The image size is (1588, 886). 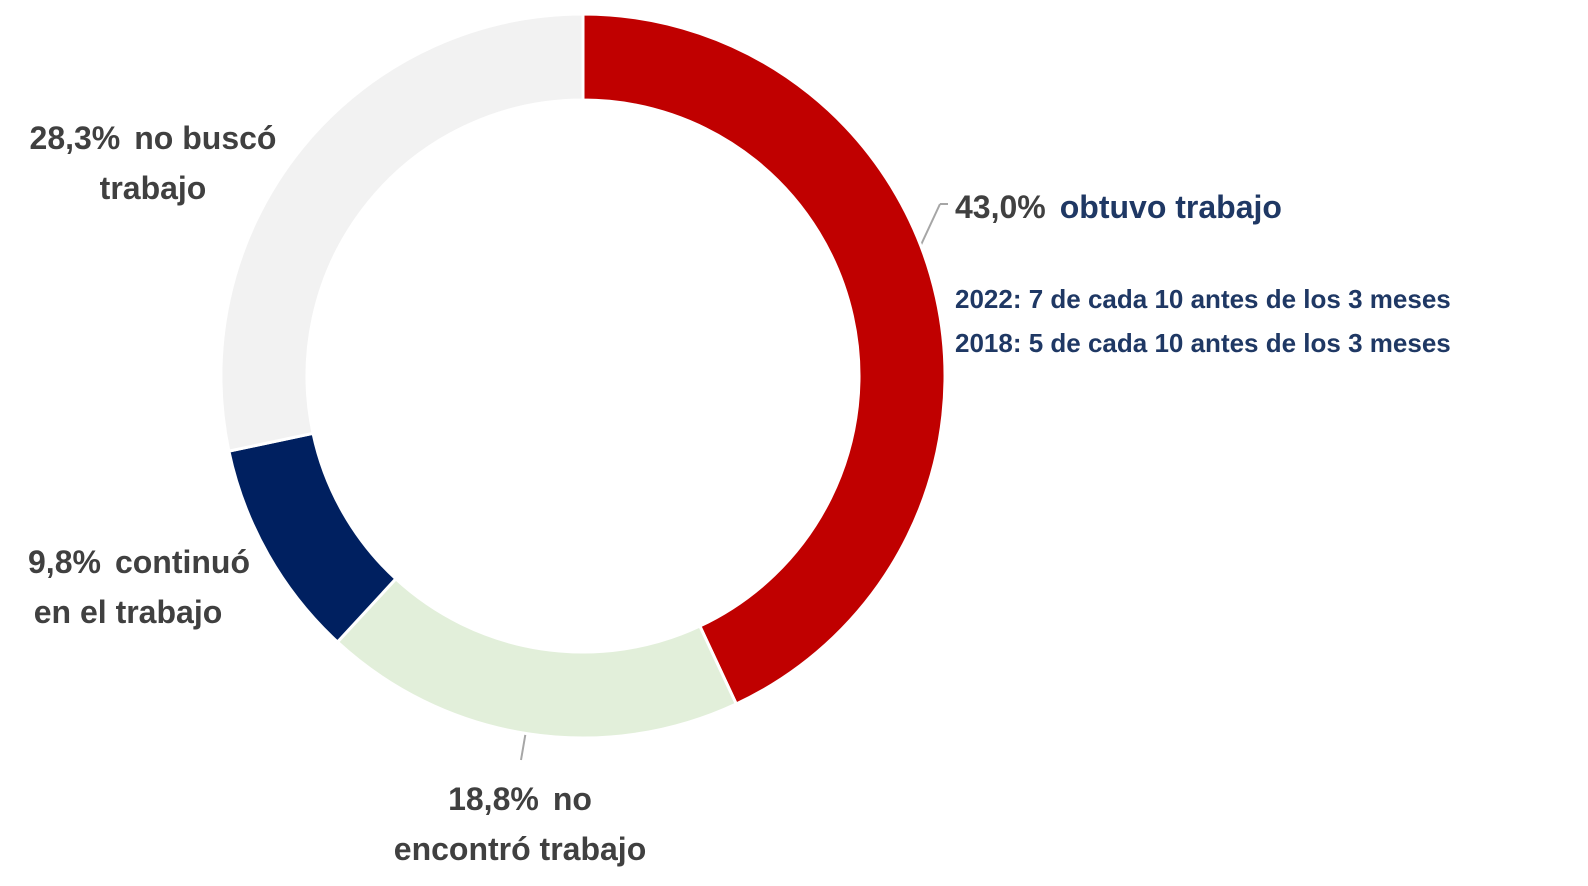 What do you see at coordinates (188, 163) in the screenshot?
I see `category-label: no buscó trabajo` at bounding box center [188, 163].